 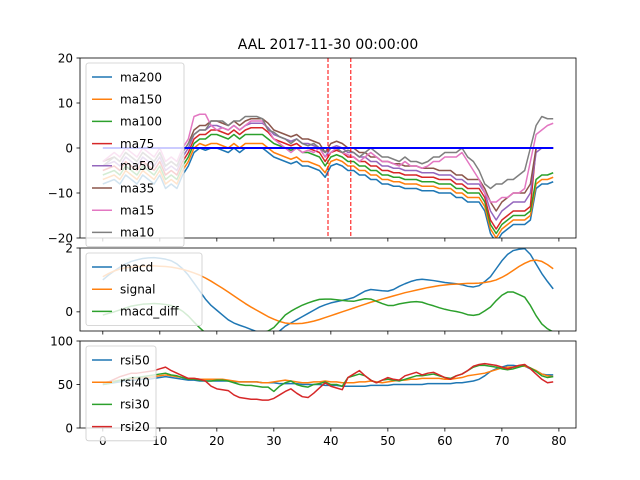 I want to click on legend-label-ma100: ma100, so click(x=141, y=122).